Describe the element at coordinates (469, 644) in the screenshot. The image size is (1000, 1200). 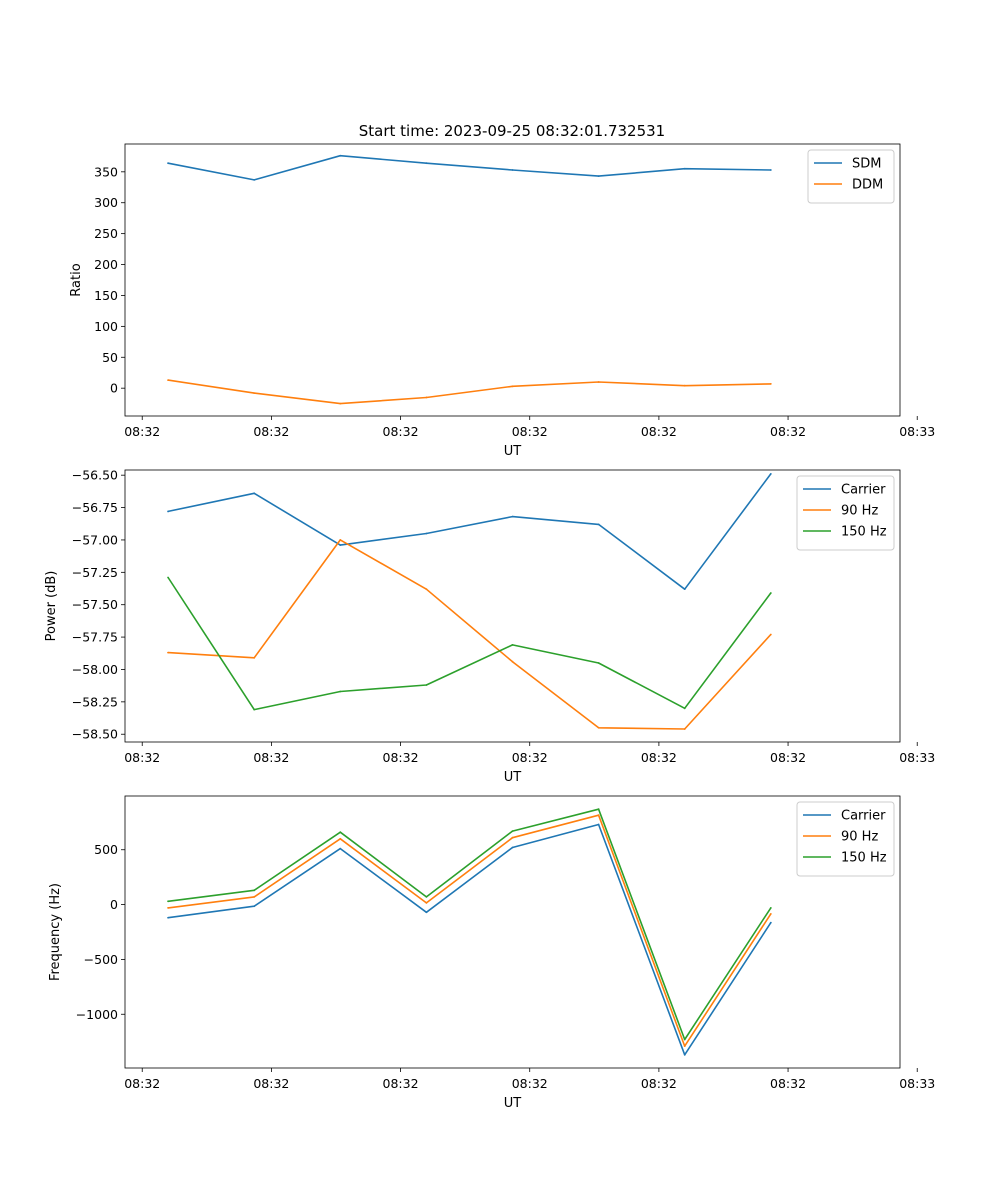
I see `series-line-150-hz` at that location.